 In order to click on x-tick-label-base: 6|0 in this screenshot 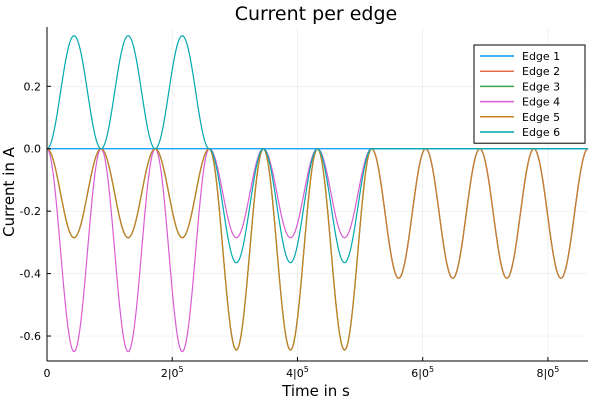, I will do `click(420, 373)`.